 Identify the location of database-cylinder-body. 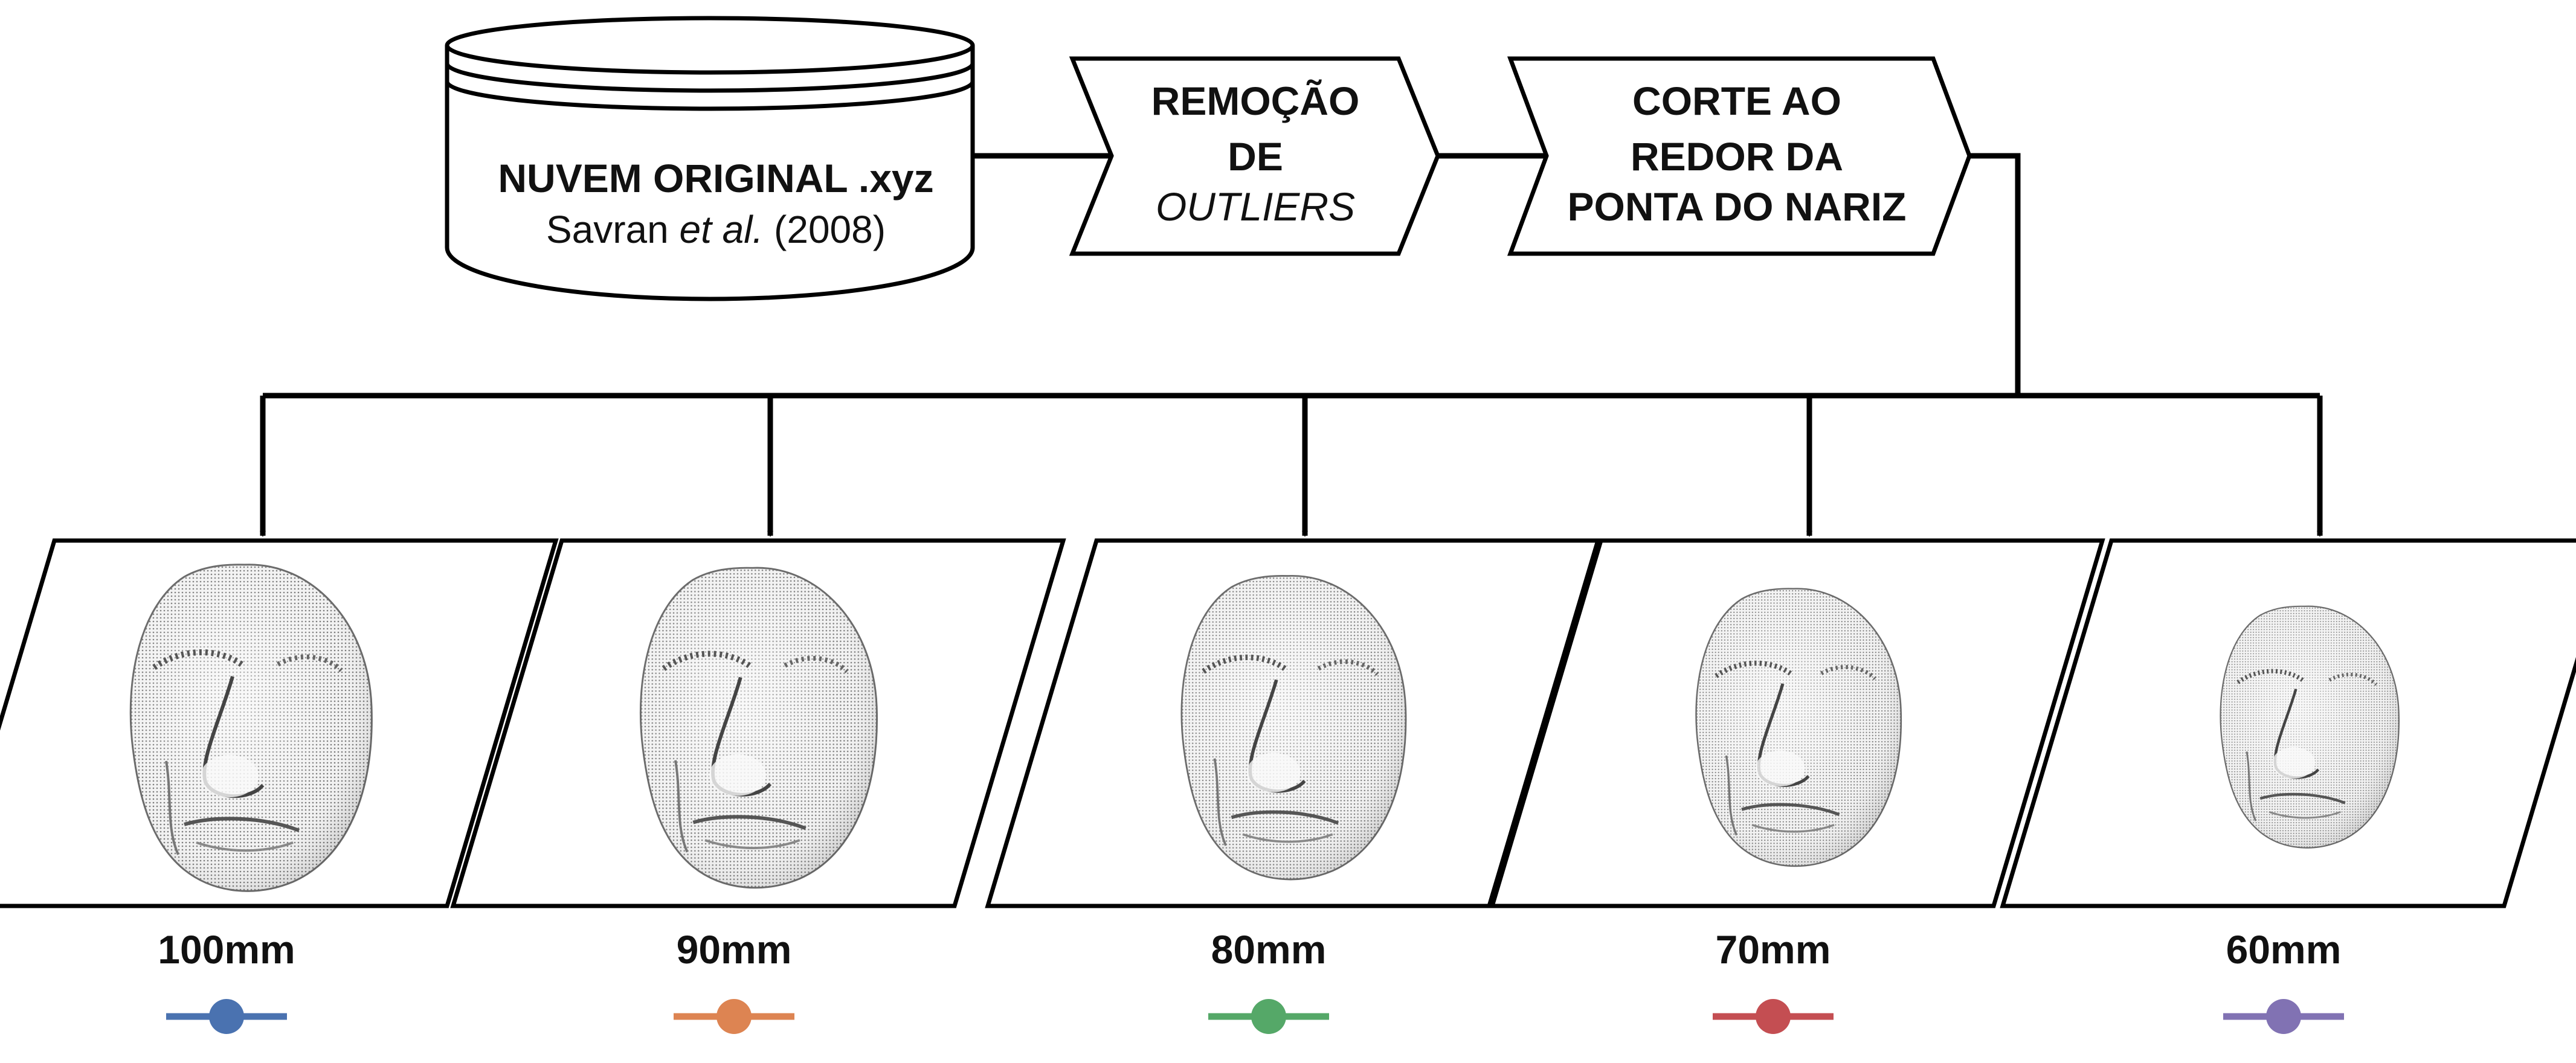
(710, 173).